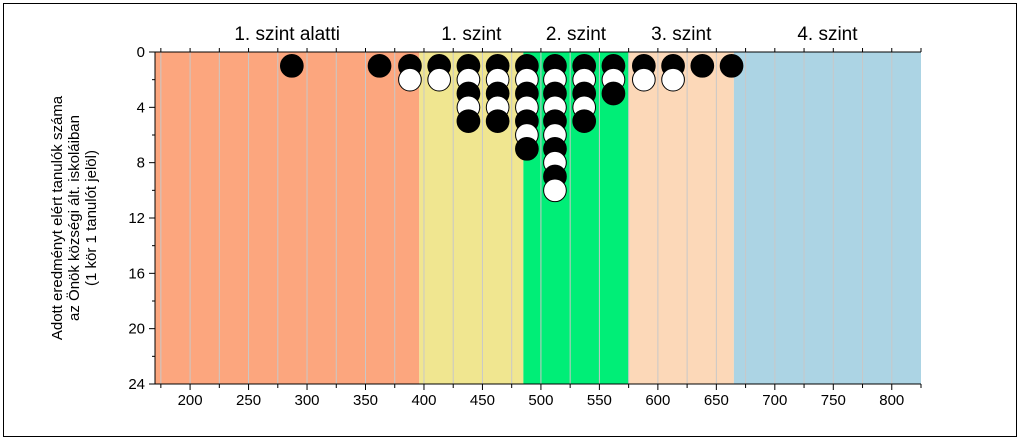  I want to click on x-tick-label: 550, so click(599, 400).